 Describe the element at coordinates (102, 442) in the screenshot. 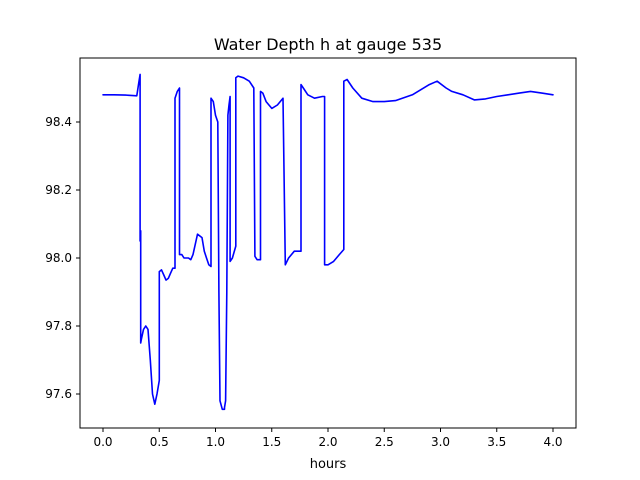

I see `x-tick-label: 0.0` at that location.